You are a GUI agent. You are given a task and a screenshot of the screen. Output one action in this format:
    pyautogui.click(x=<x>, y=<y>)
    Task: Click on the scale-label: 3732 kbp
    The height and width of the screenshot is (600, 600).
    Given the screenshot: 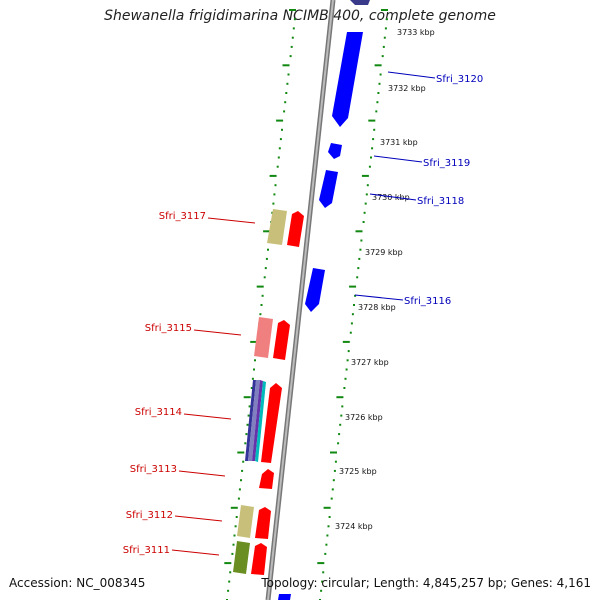 What is the action you would take?
    pyautogui.click(x=407, y=88)
    